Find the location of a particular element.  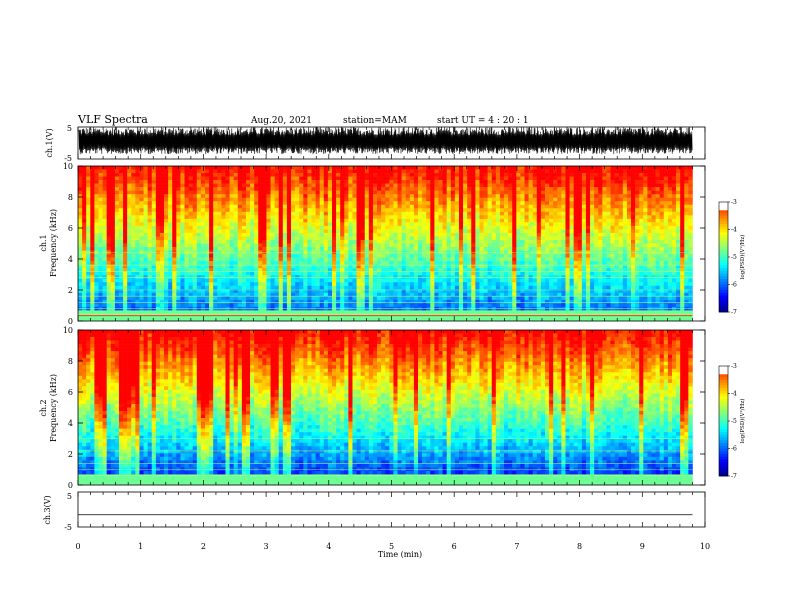

ch1-cb-label: log(PSD)(V²/Hz) is located at coordinates (742, 257).